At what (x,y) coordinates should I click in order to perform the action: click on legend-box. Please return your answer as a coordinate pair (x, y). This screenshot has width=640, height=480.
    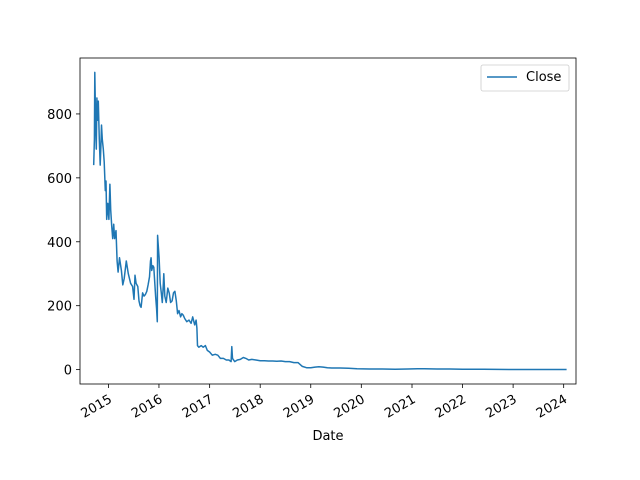
    Looking at the image, I should click on (525, 78).